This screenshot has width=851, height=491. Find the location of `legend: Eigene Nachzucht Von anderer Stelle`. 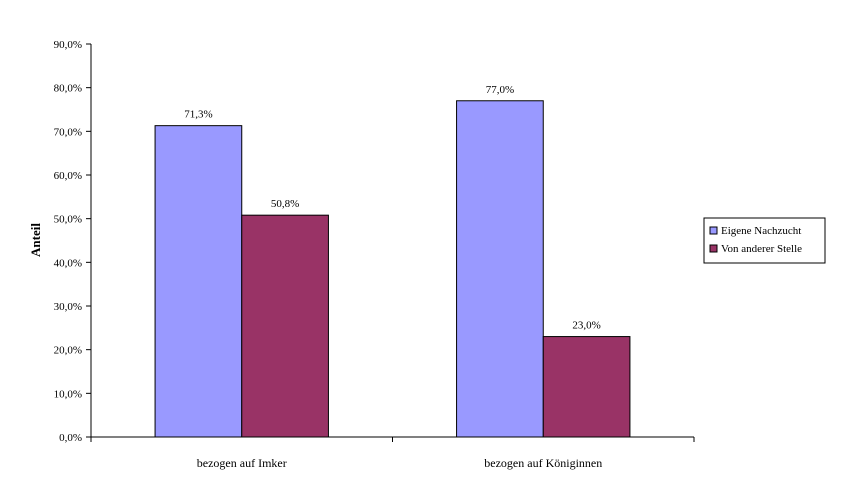

legend: Eigene Nachzucht Von anderer Stelle is located at coordinates (764, 240).